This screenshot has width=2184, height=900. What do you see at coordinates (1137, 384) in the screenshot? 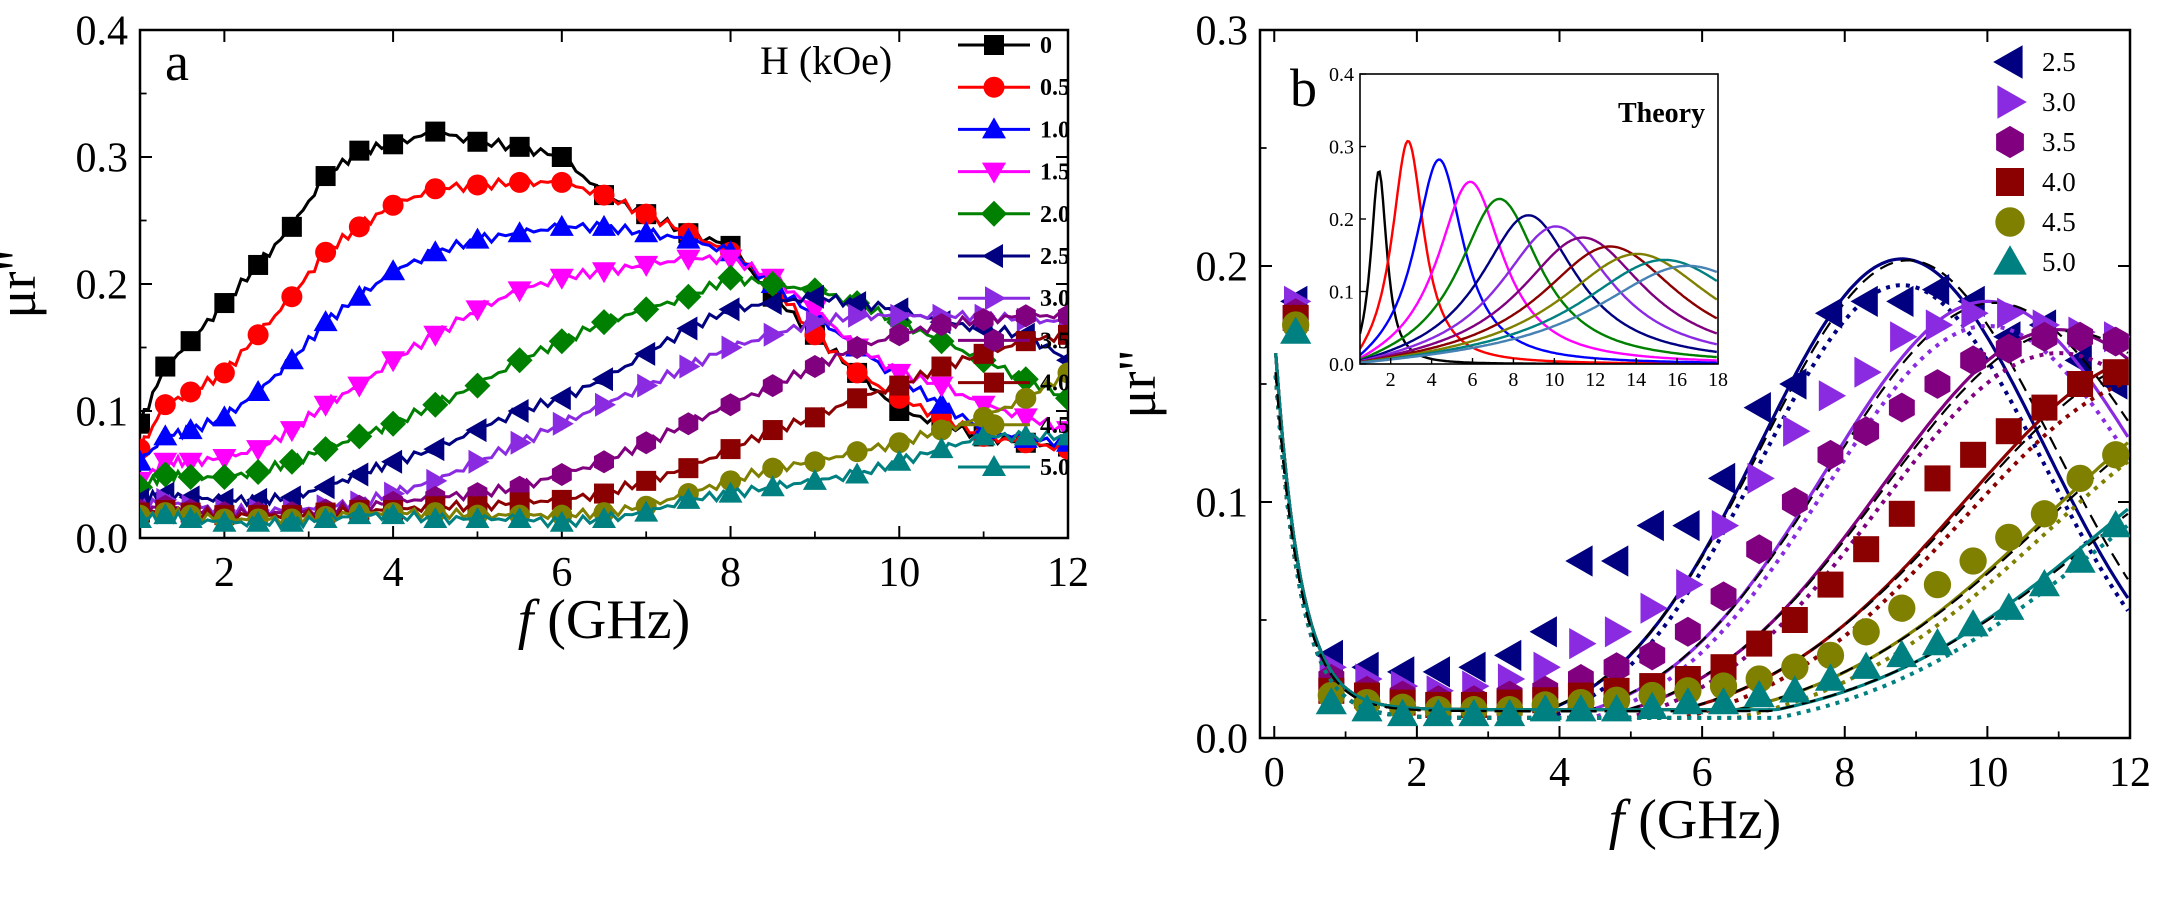
I see `y-axis-title: μr"` at bounding box center [1137, 384].